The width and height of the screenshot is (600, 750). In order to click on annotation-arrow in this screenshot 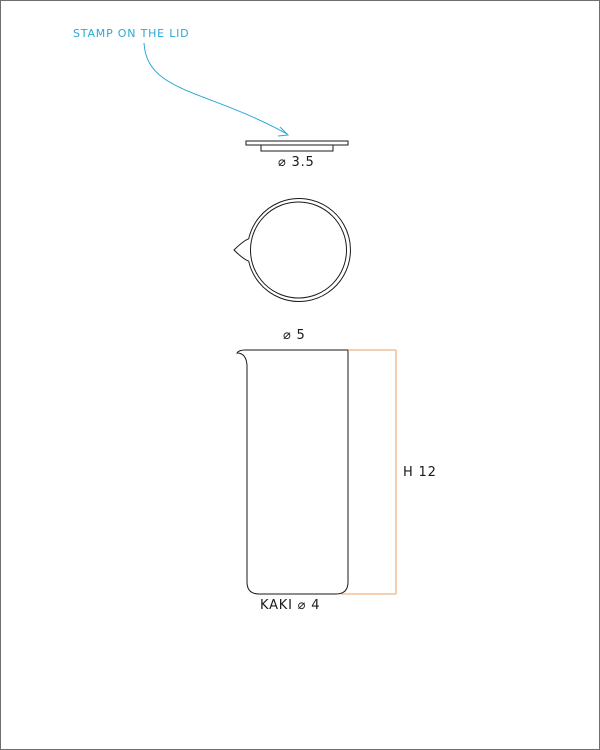, I will do `click(215, 88)`.